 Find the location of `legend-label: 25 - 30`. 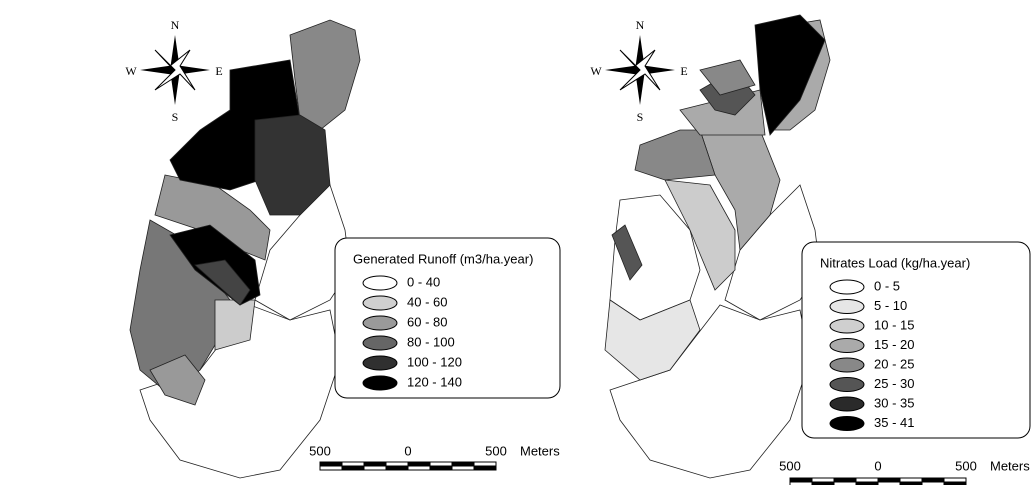

legend-label: 25 - 30 is located at coordinates (894, 383).